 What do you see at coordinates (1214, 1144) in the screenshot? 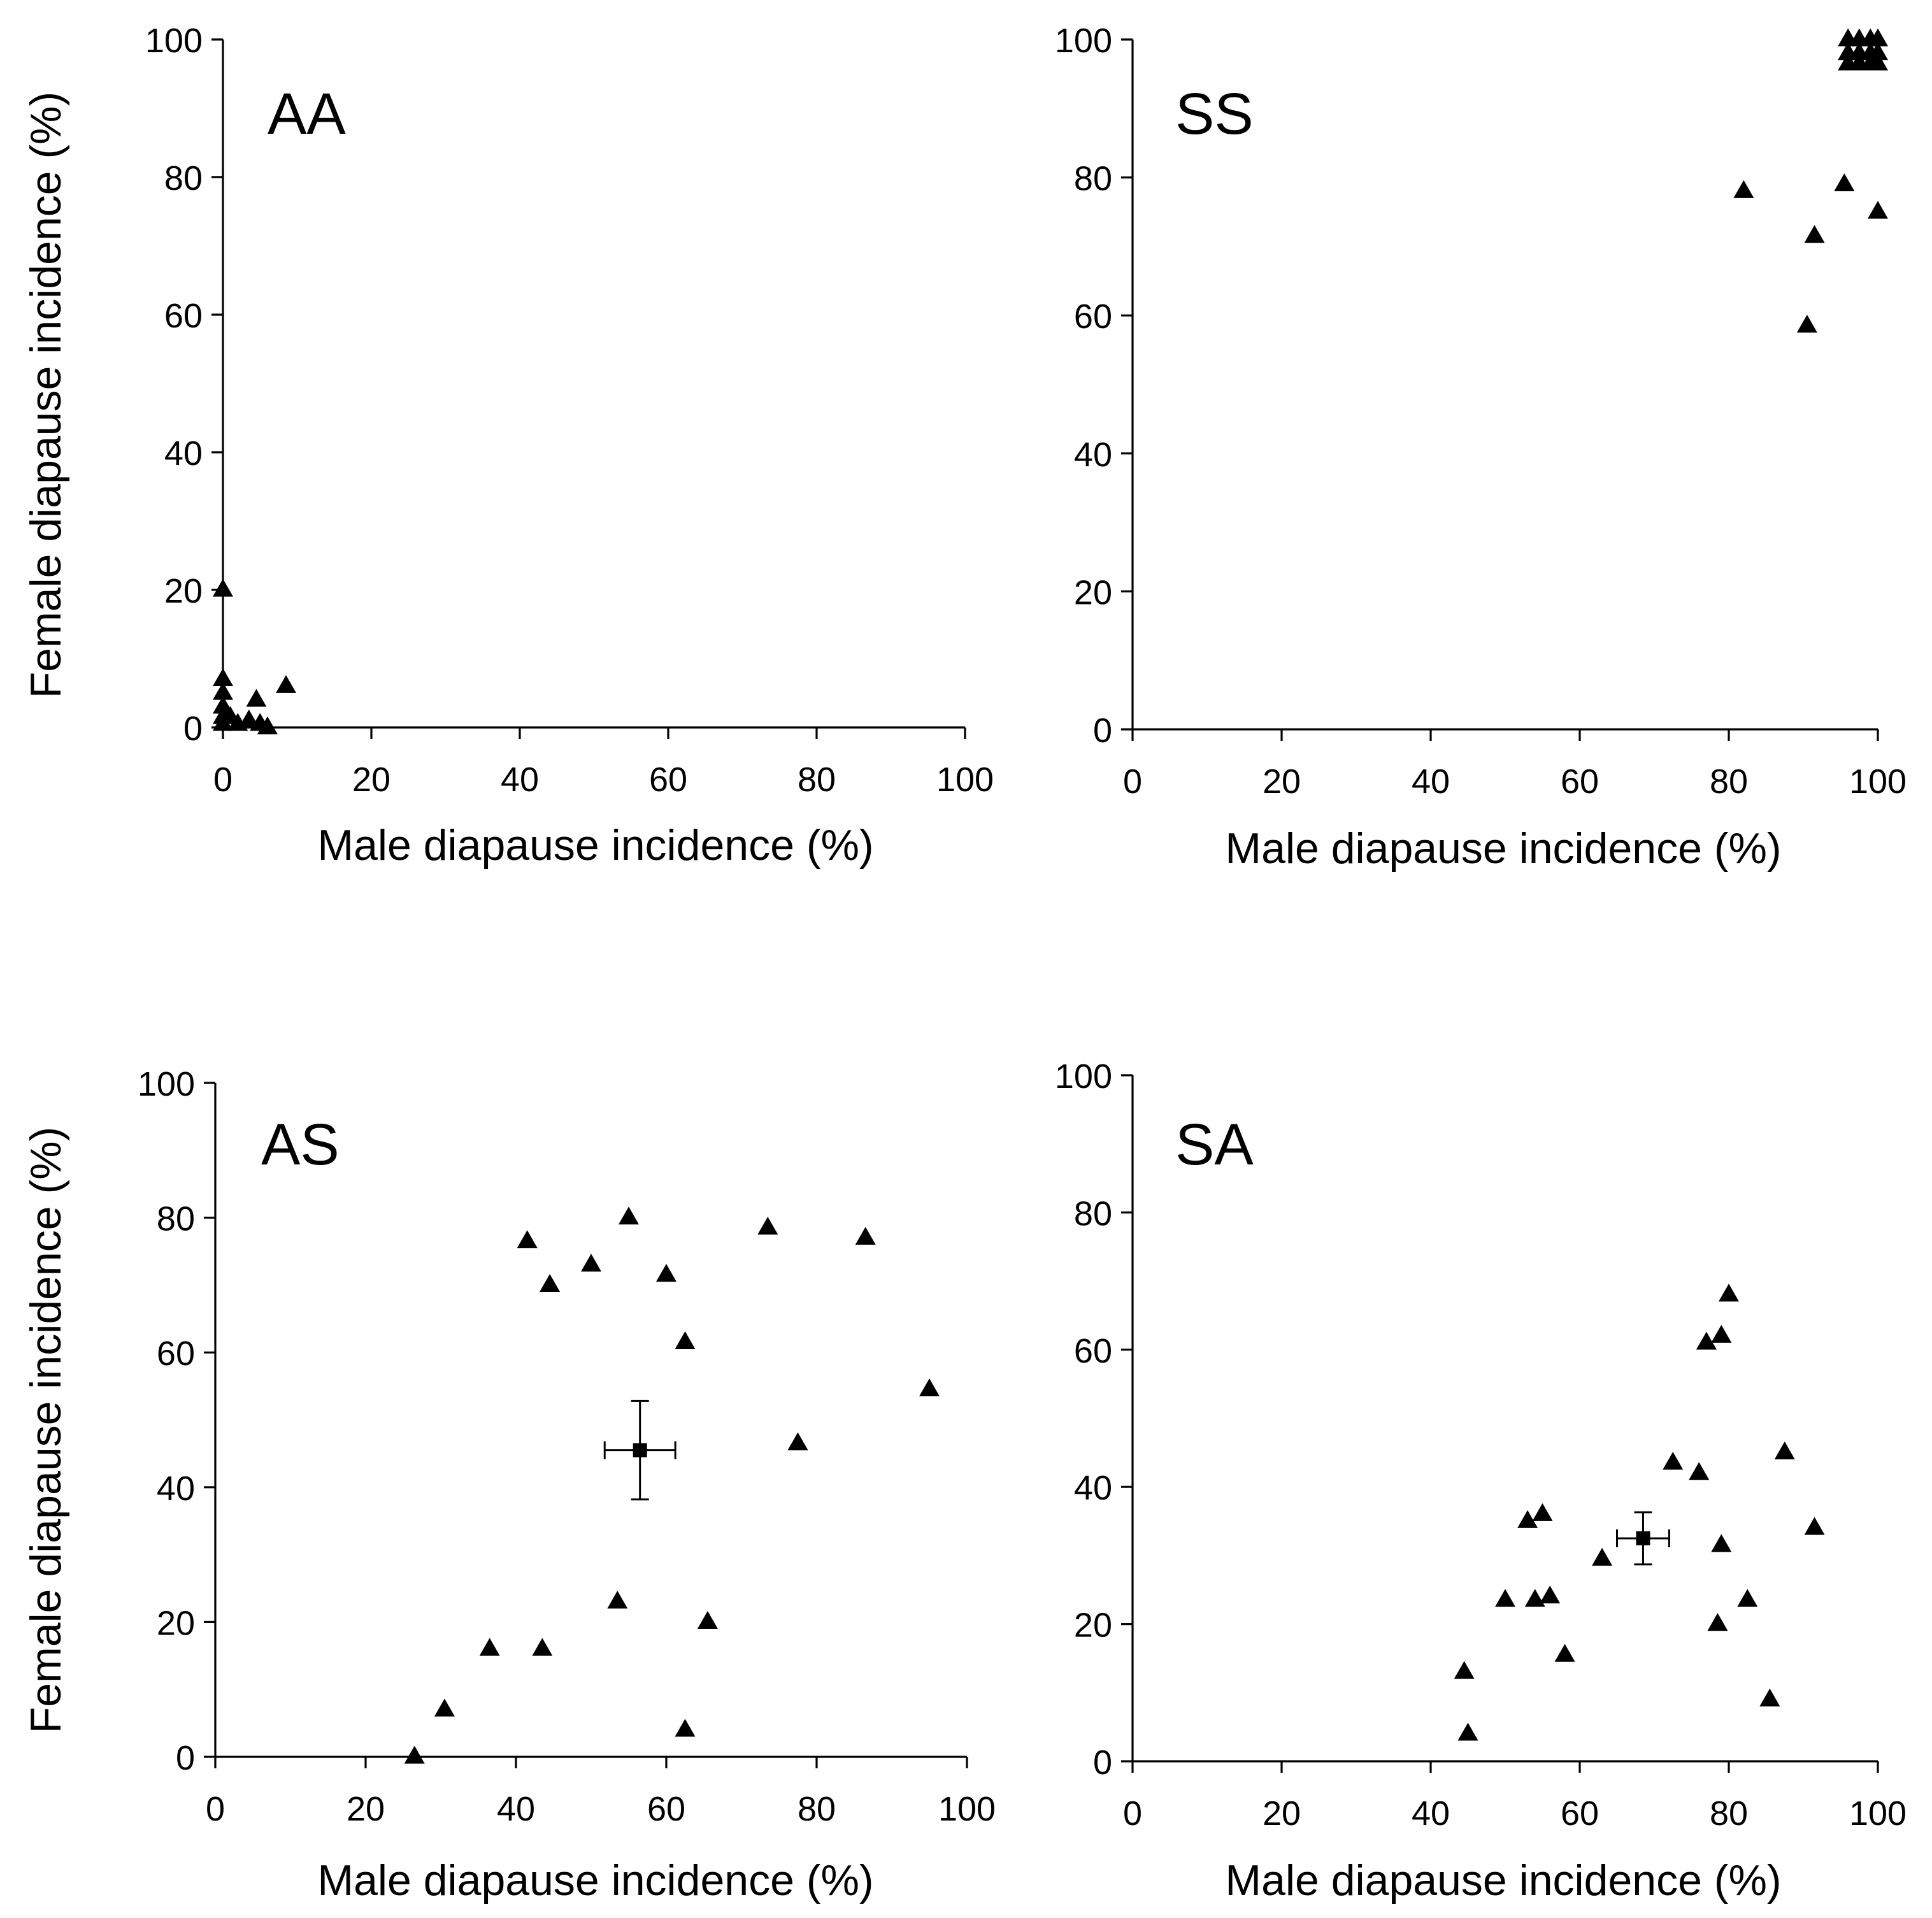
I see `panel-sa-label: SA` at bounding box center [1214, 1144].